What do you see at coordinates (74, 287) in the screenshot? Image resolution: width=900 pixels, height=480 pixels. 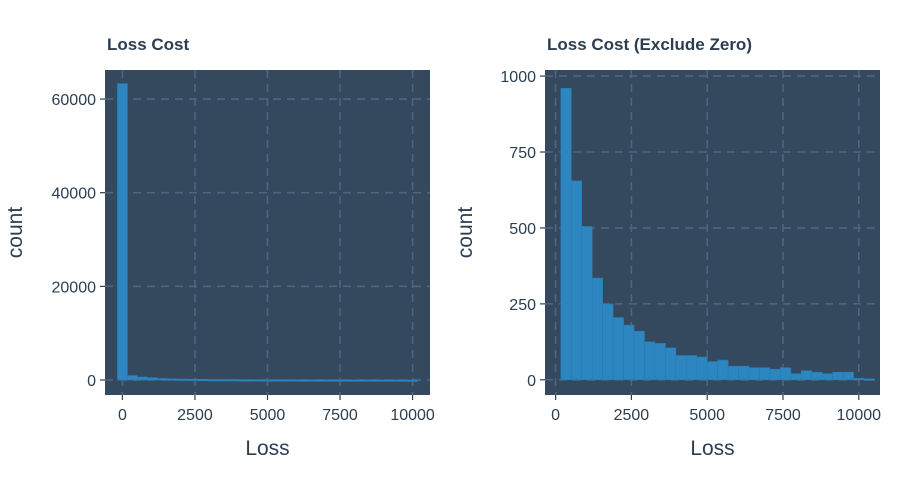 I see `y-tick-label: 20000` at bounding box center [74, 287].